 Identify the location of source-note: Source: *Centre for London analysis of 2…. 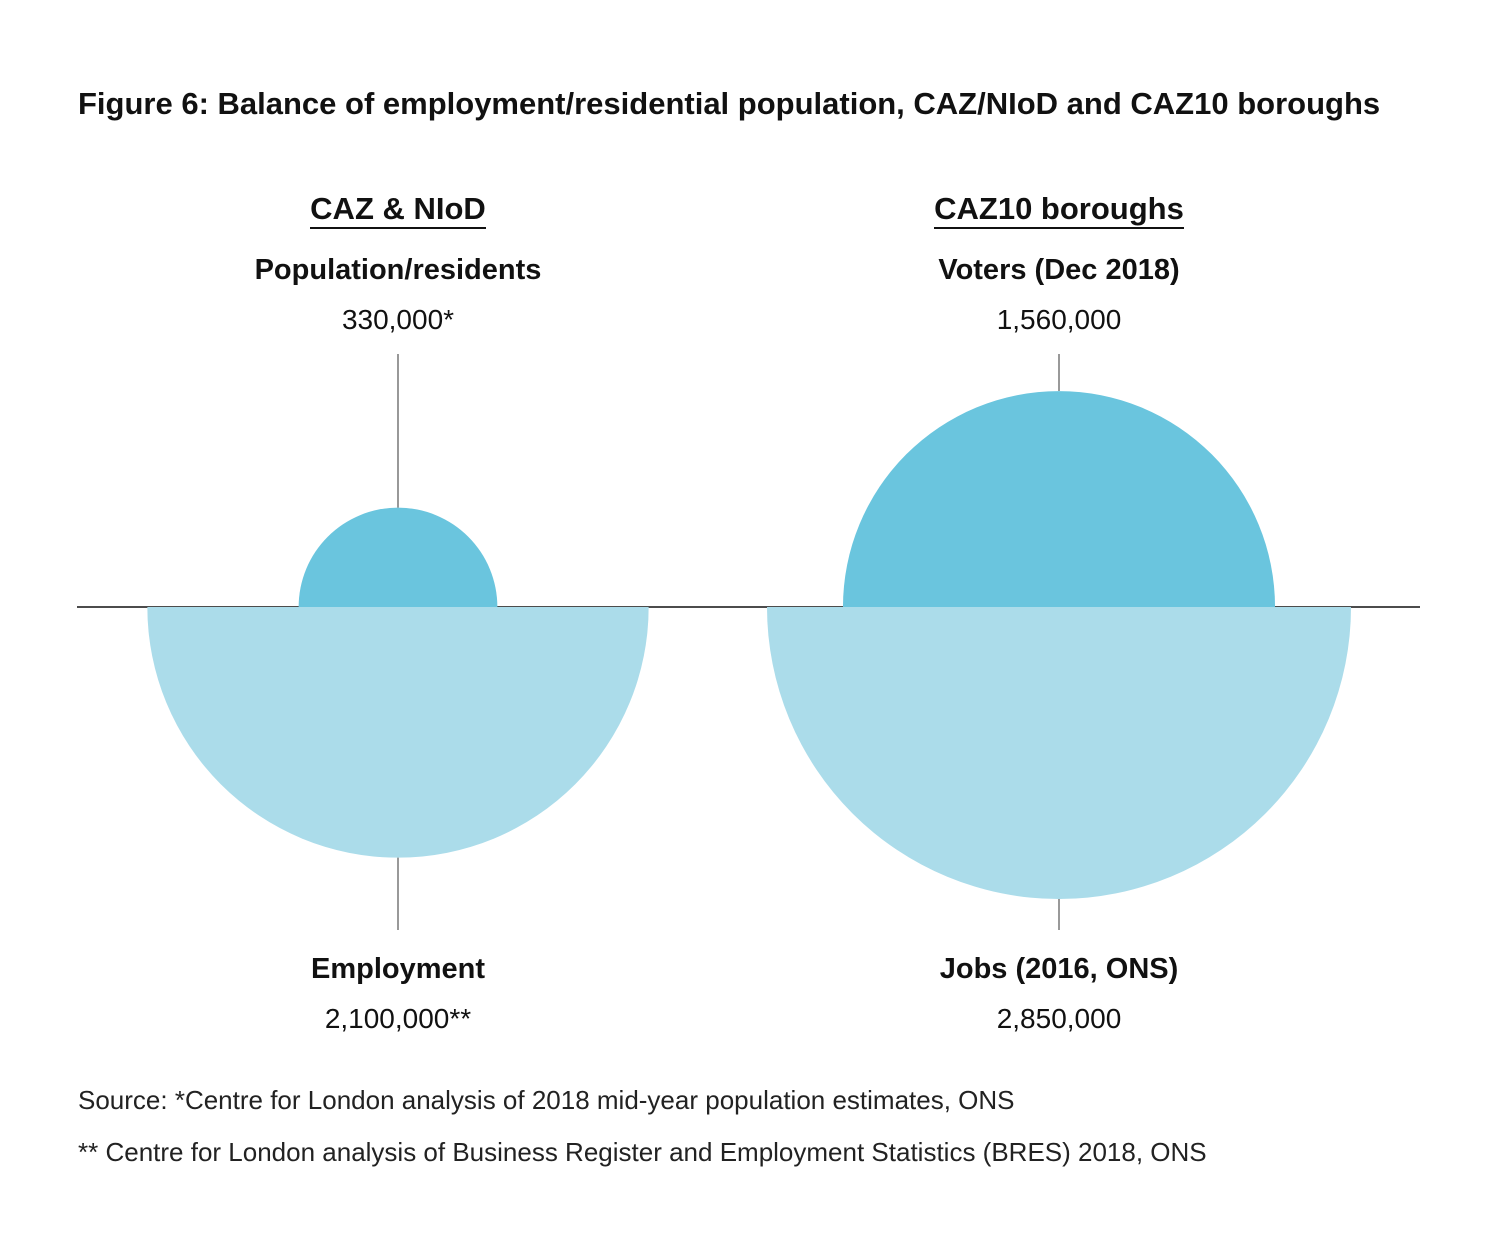
(546, 1100).